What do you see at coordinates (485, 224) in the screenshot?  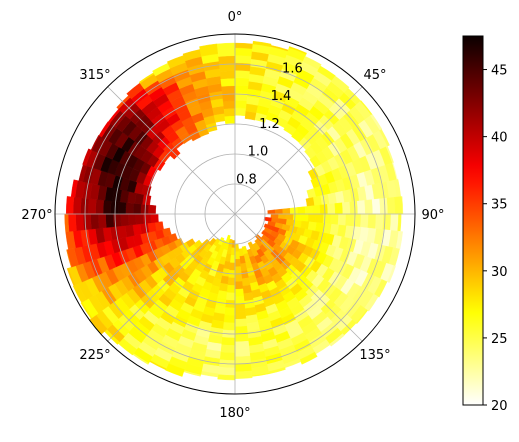 I see `colorbar: 20 25 30 35 40 45` at bounding box center [485, 224].